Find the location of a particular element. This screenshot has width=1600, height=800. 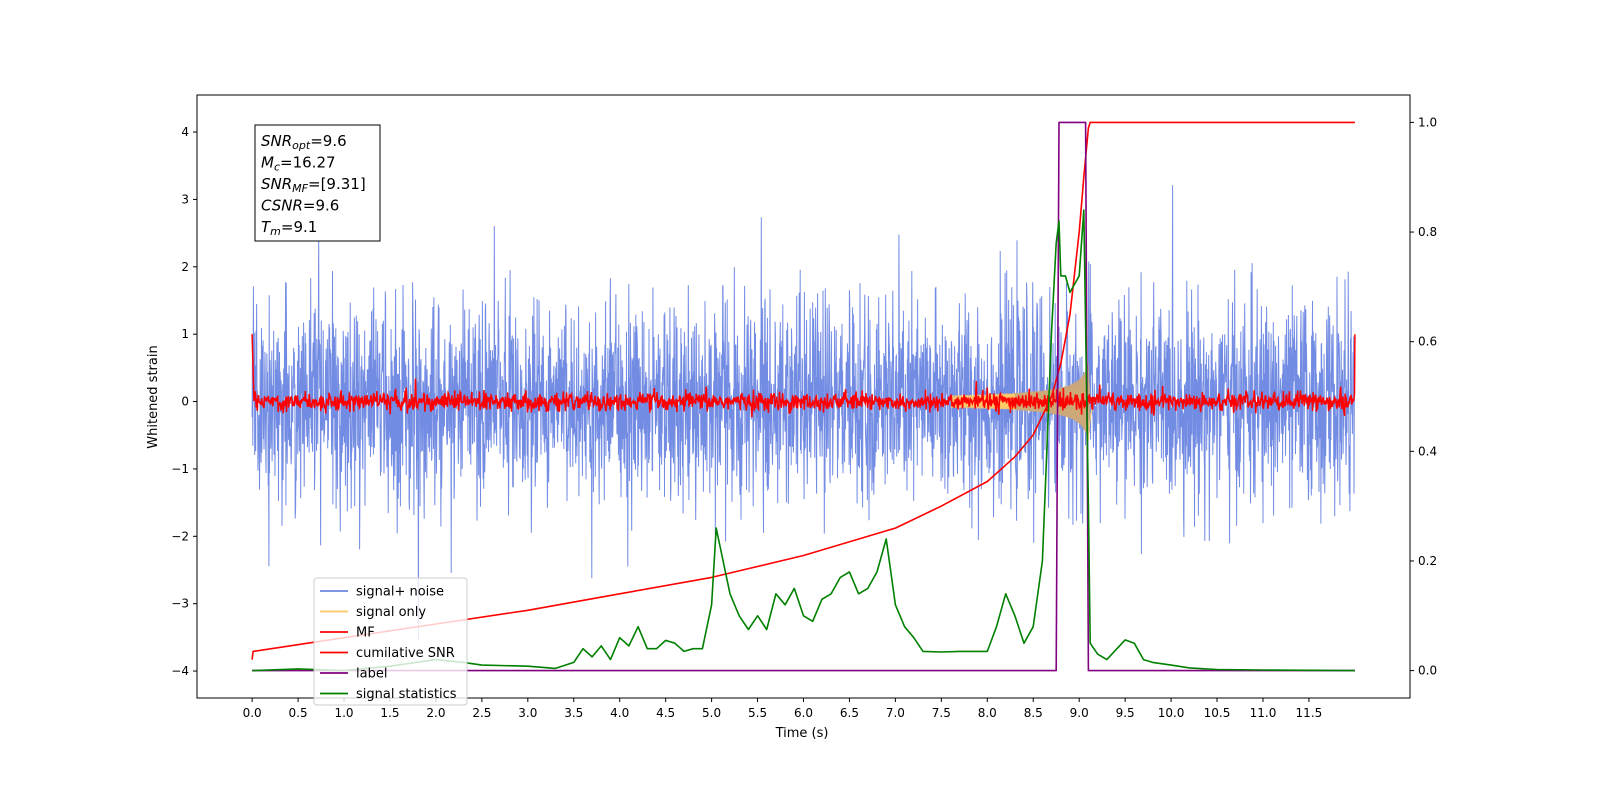

x-tick-label: 8.0 is located at coordinates (987, 713).